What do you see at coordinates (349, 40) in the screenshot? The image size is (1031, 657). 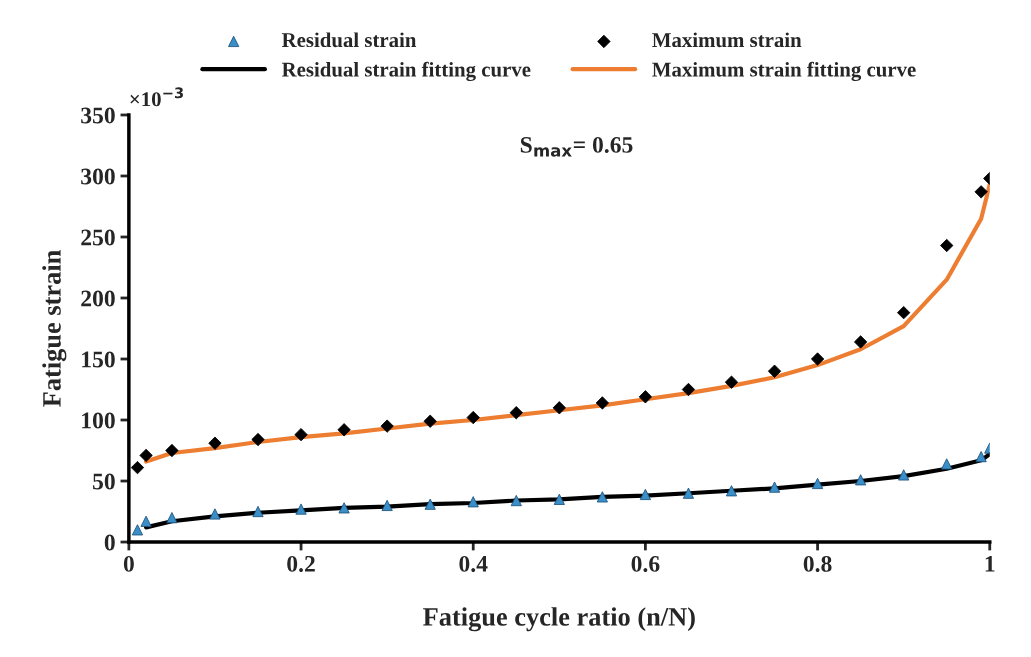 I see `legend-label: Residual strain` at bounding box center [349, 40].